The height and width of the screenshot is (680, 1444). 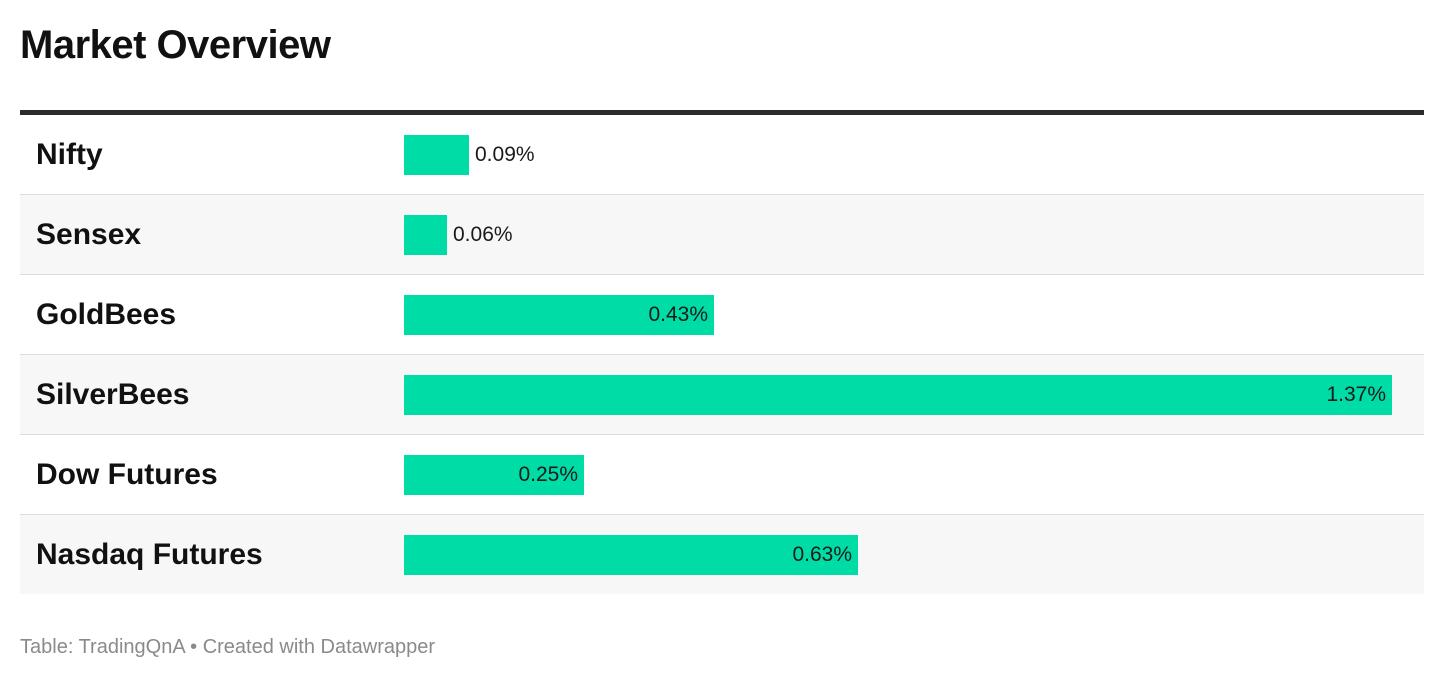 What do you see at coordinates (319, 647) in the screenshot?
I see `footer-credit: Created with Datawrapper` at bounding box center [319, 647].